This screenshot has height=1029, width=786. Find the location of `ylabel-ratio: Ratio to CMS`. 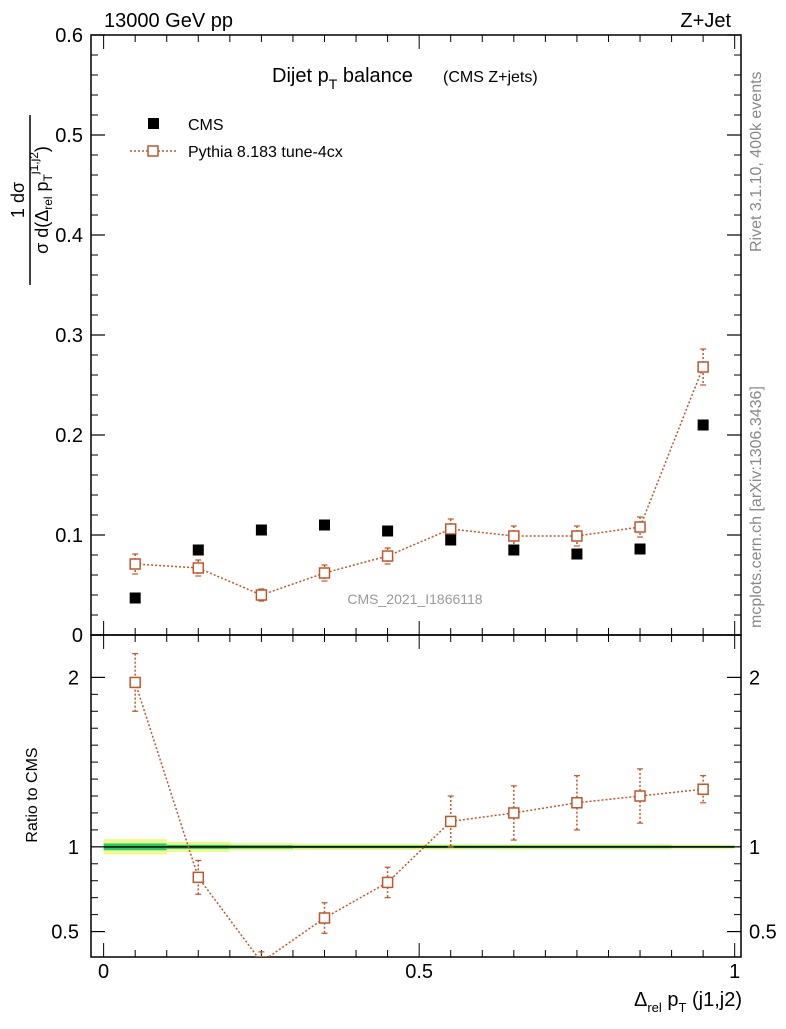

ylabel-ratio: Ratio to CMS is located at coordinates (32, 794).